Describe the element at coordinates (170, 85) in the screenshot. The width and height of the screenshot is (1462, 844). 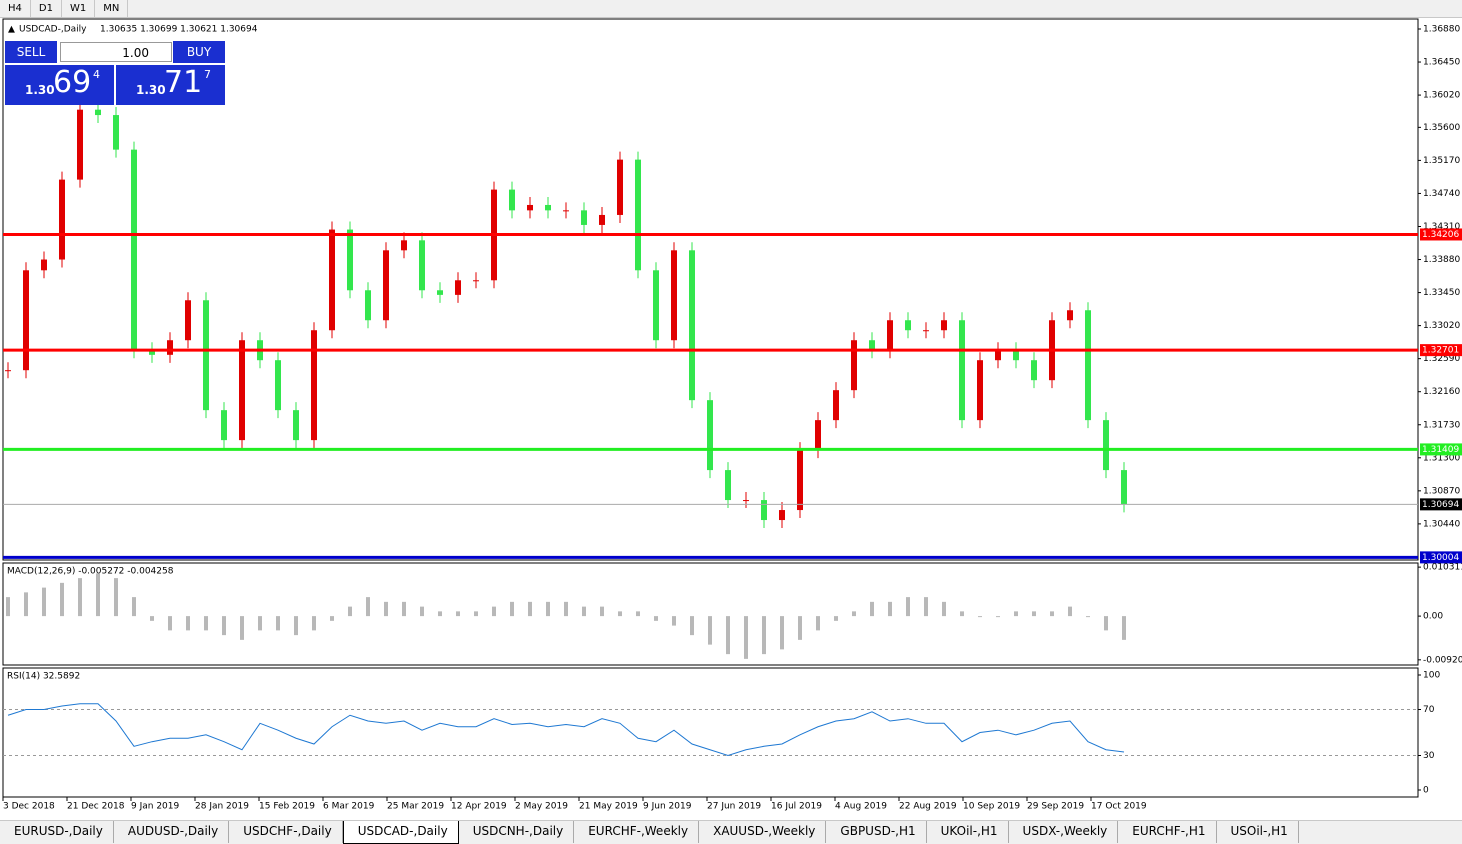
I see `buy-price: 1.30 71 7` at that location.